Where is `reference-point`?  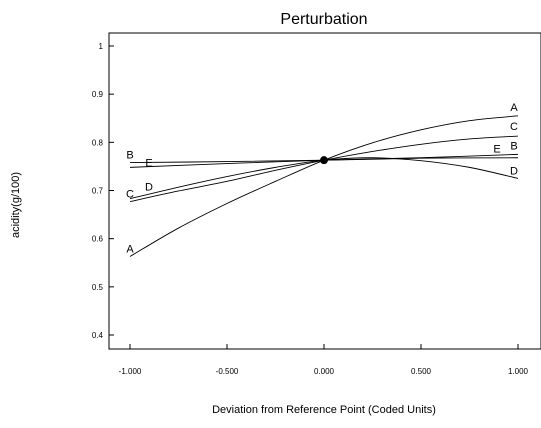 reference-point is located at coordinates (324, 160).